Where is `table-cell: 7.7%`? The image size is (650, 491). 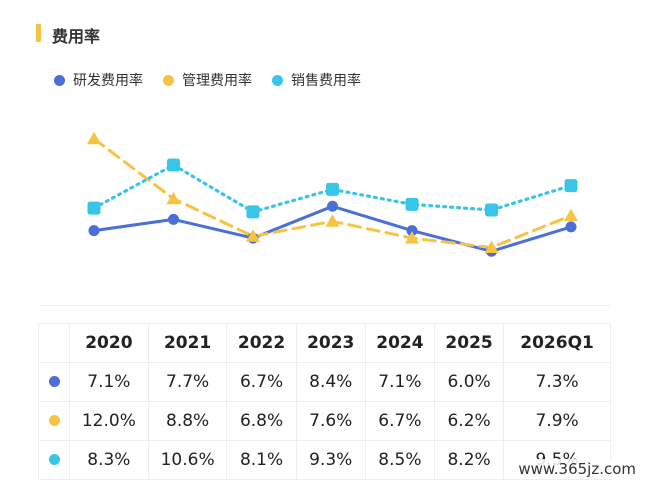 table-cell: 7.7% is located at coordinates (187, 382).